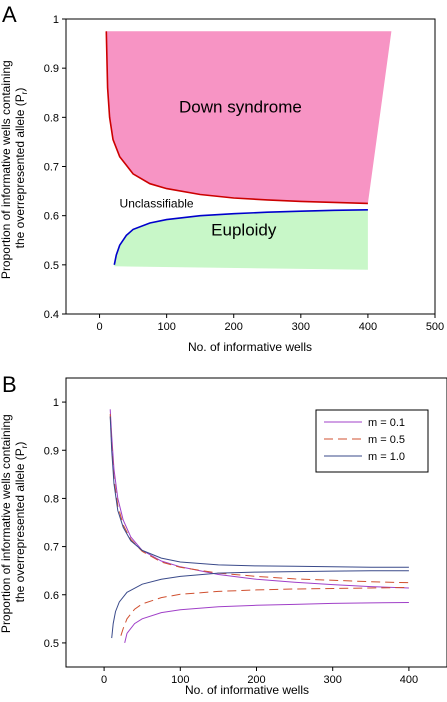 This screenshot has height=702, width=447. What do you see at coordinates (51, 118) in the screenshot?
I see `panel-a-ytick-label-4: 0.8` at bounding box center [51, 118].